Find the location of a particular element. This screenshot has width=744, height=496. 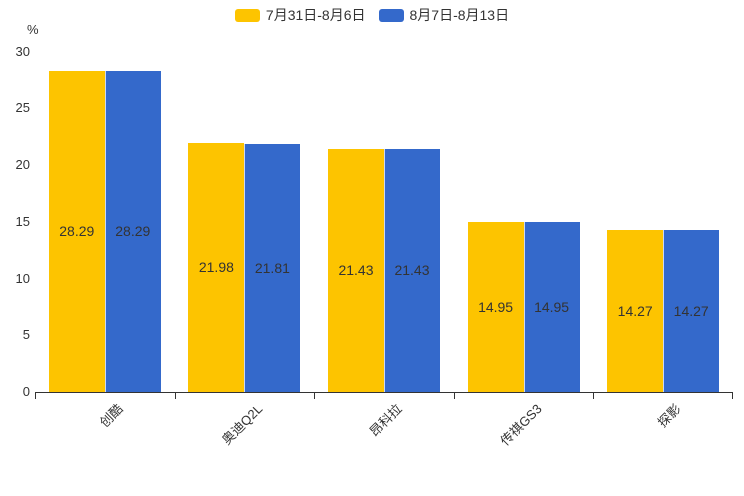

legend: 7月31日-8月6日 8月7日-8月13日 is located at coordinates (372, 15).